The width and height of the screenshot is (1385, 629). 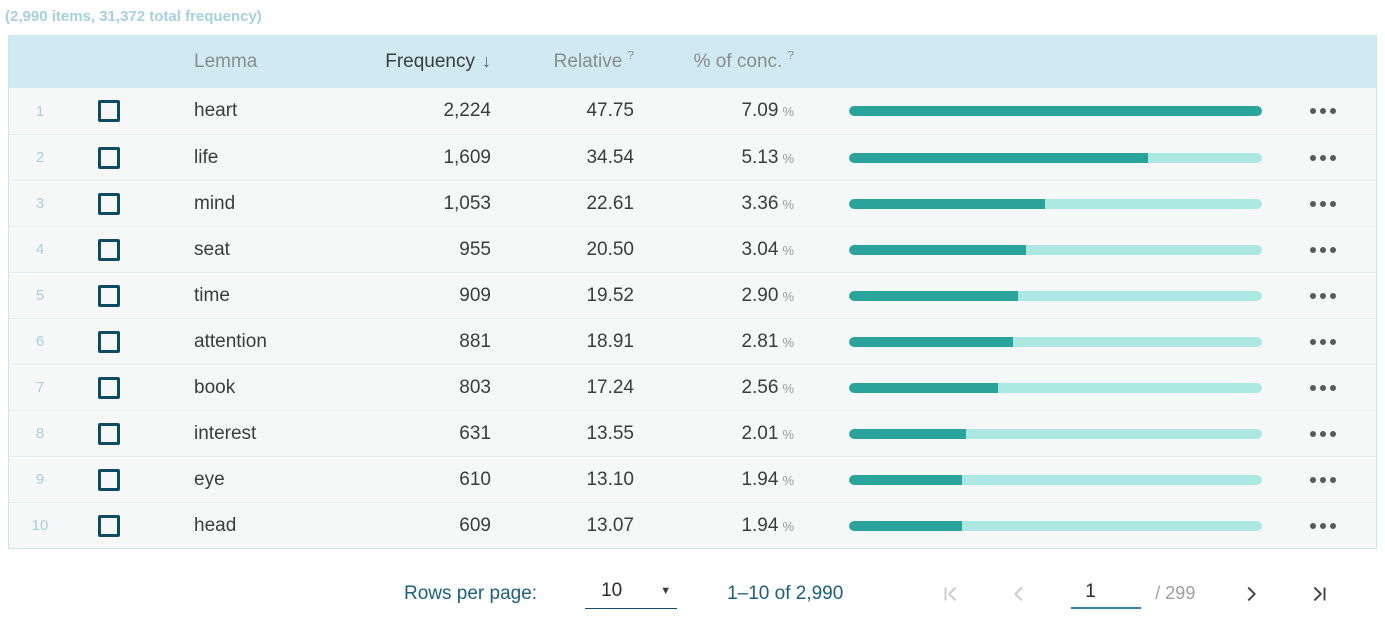 What do you see at coordinates (610, 525) in the screenshot?
I see `relative-cell: 13.07` at bounding box center [610, 525].